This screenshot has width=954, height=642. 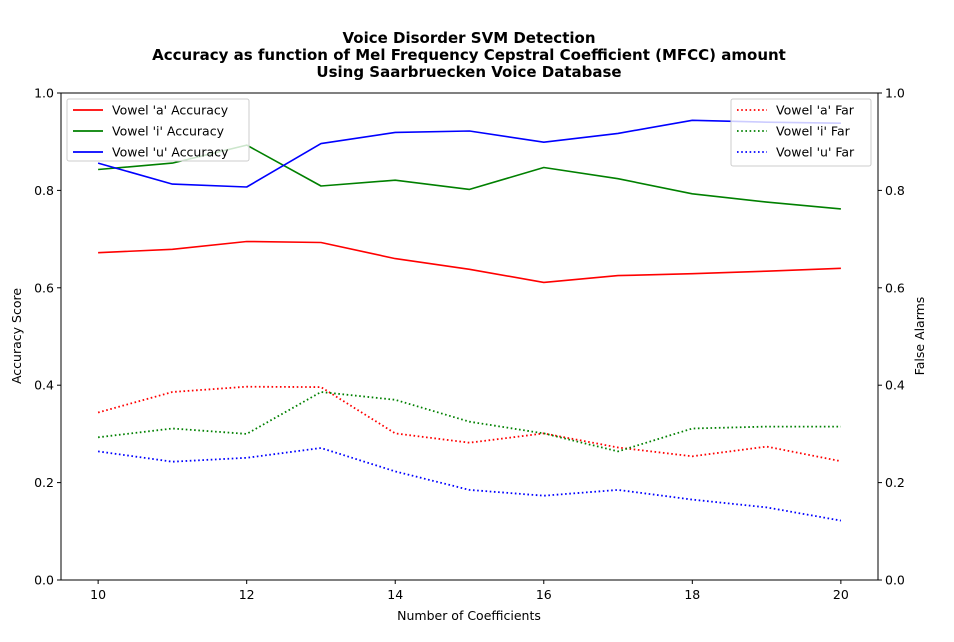 I want to click on legend-right-box, so click(x=801, y=132).